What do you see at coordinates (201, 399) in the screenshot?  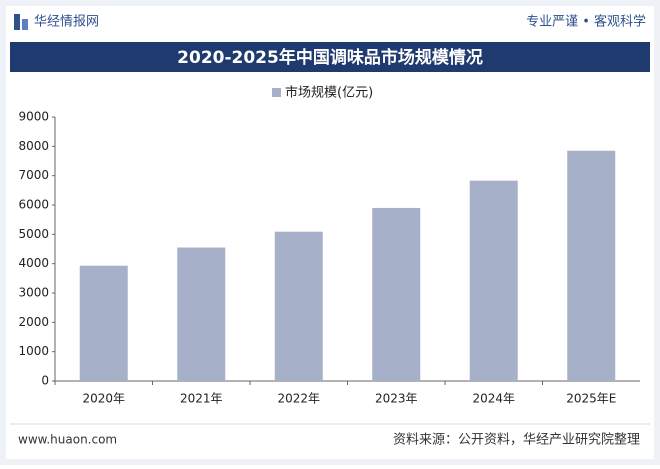 I see `x-tick-label: 2021年` at bounding box center [201, 399].